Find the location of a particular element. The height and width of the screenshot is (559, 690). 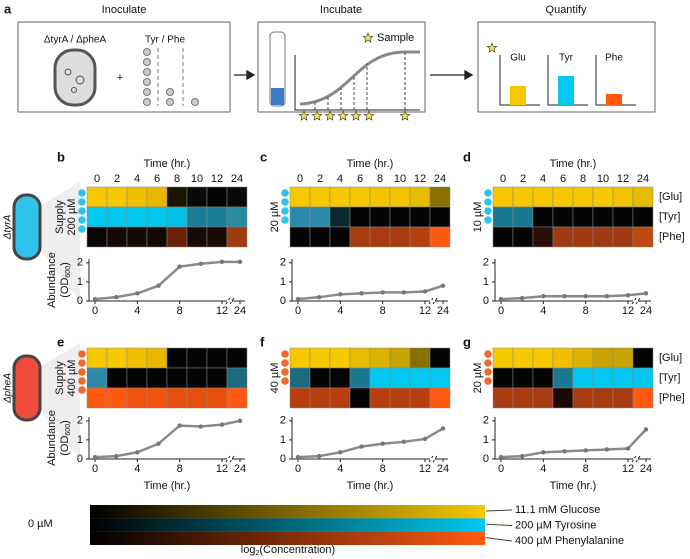

quantify-icon is located at coordinates (561, 74).